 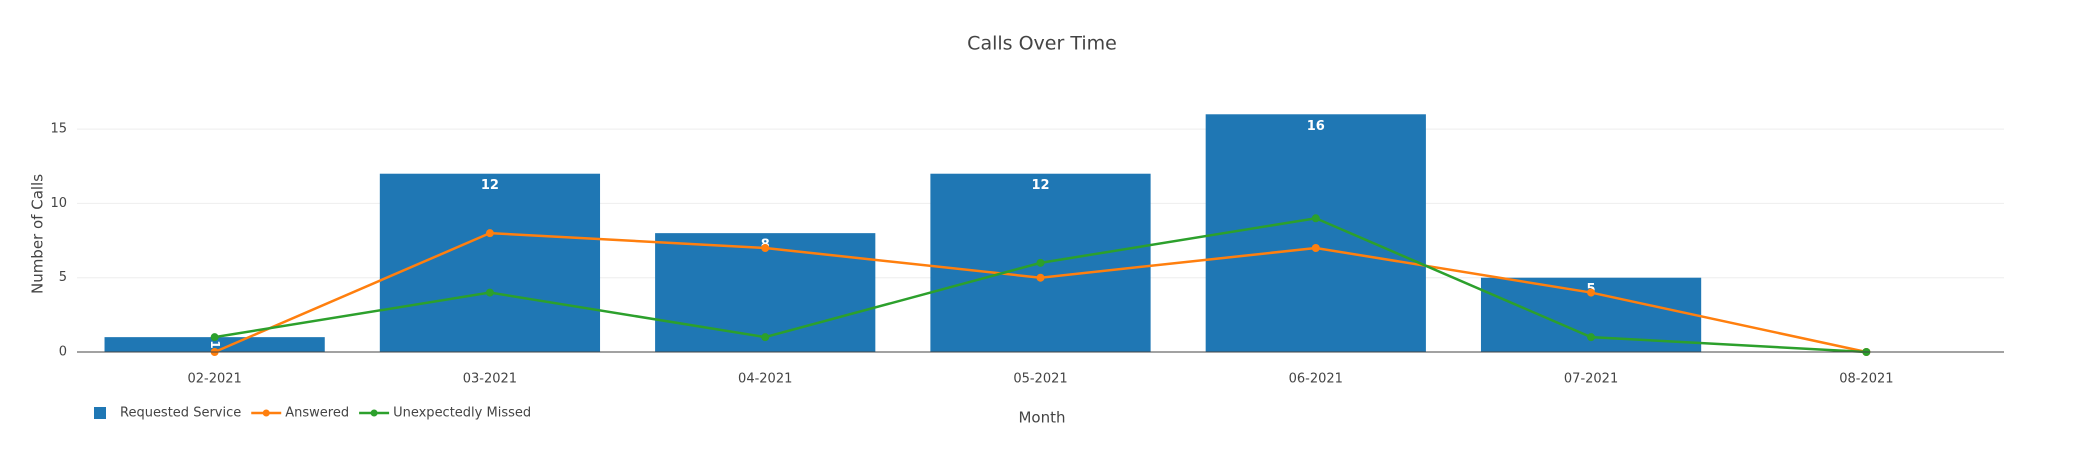 I want to click on y-tick-label: 10, so click(x=58, y=203).